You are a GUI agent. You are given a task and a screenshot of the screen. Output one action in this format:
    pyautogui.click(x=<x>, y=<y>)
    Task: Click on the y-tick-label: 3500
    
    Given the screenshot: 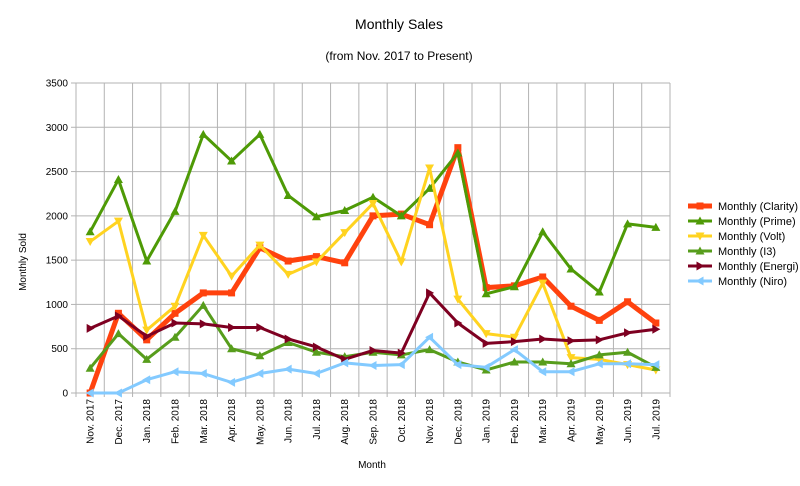 What is the action you would take?
    pyautogui.click(x=57, y=84)
    